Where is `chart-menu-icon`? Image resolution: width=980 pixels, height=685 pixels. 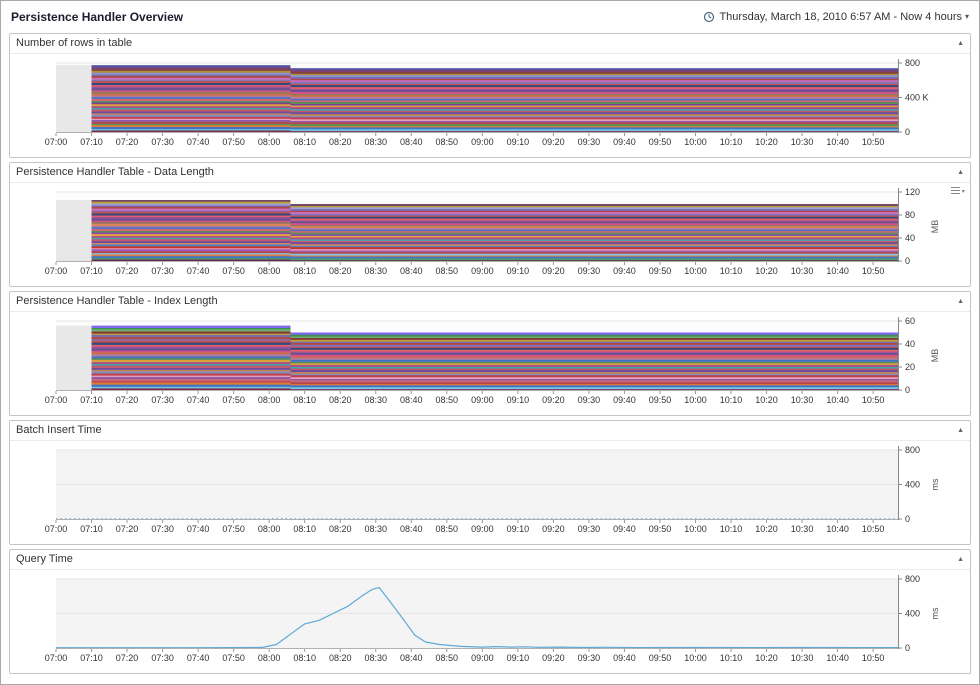 chart-menu-icon is located at coordinates (958, 191).